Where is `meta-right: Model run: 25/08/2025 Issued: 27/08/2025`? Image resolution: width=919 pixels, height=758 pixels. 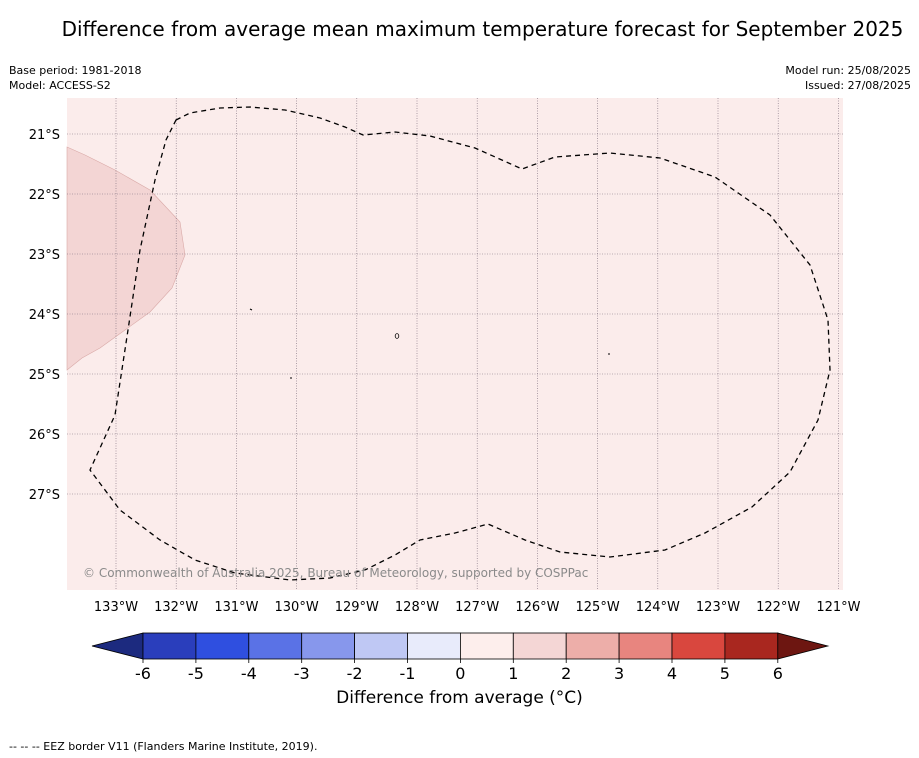
meta-right: Model run: 25/08/2025 Issued: 27/08/2025 is located at coordinates (848, 78).